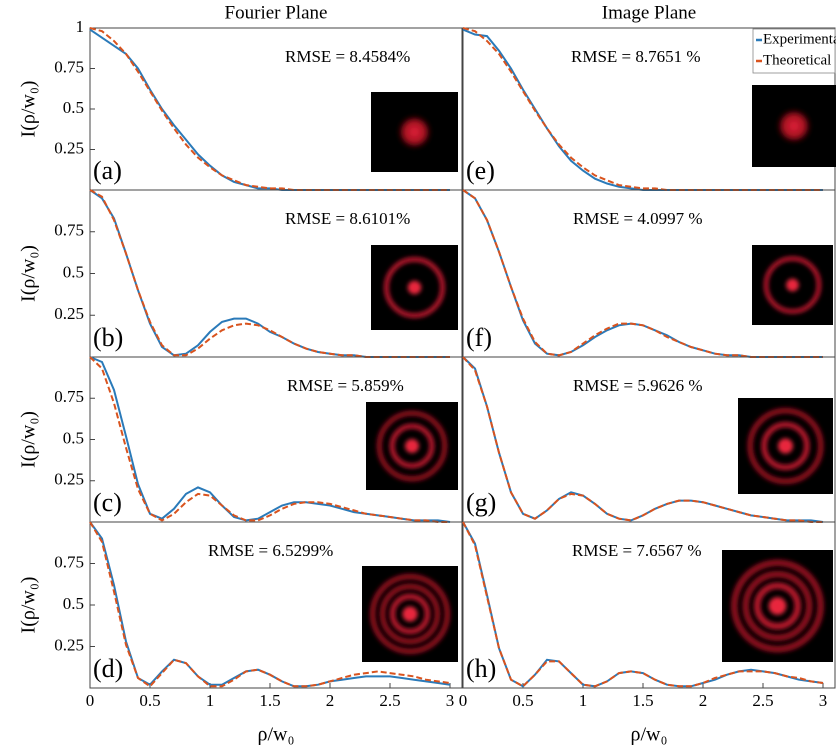 The height and width of the screenshot is (752, 836). What do you see at coordinates (797, 60) in the screenshot?
I see `legend-label: Theoretical` at bounding box center [797, 60].